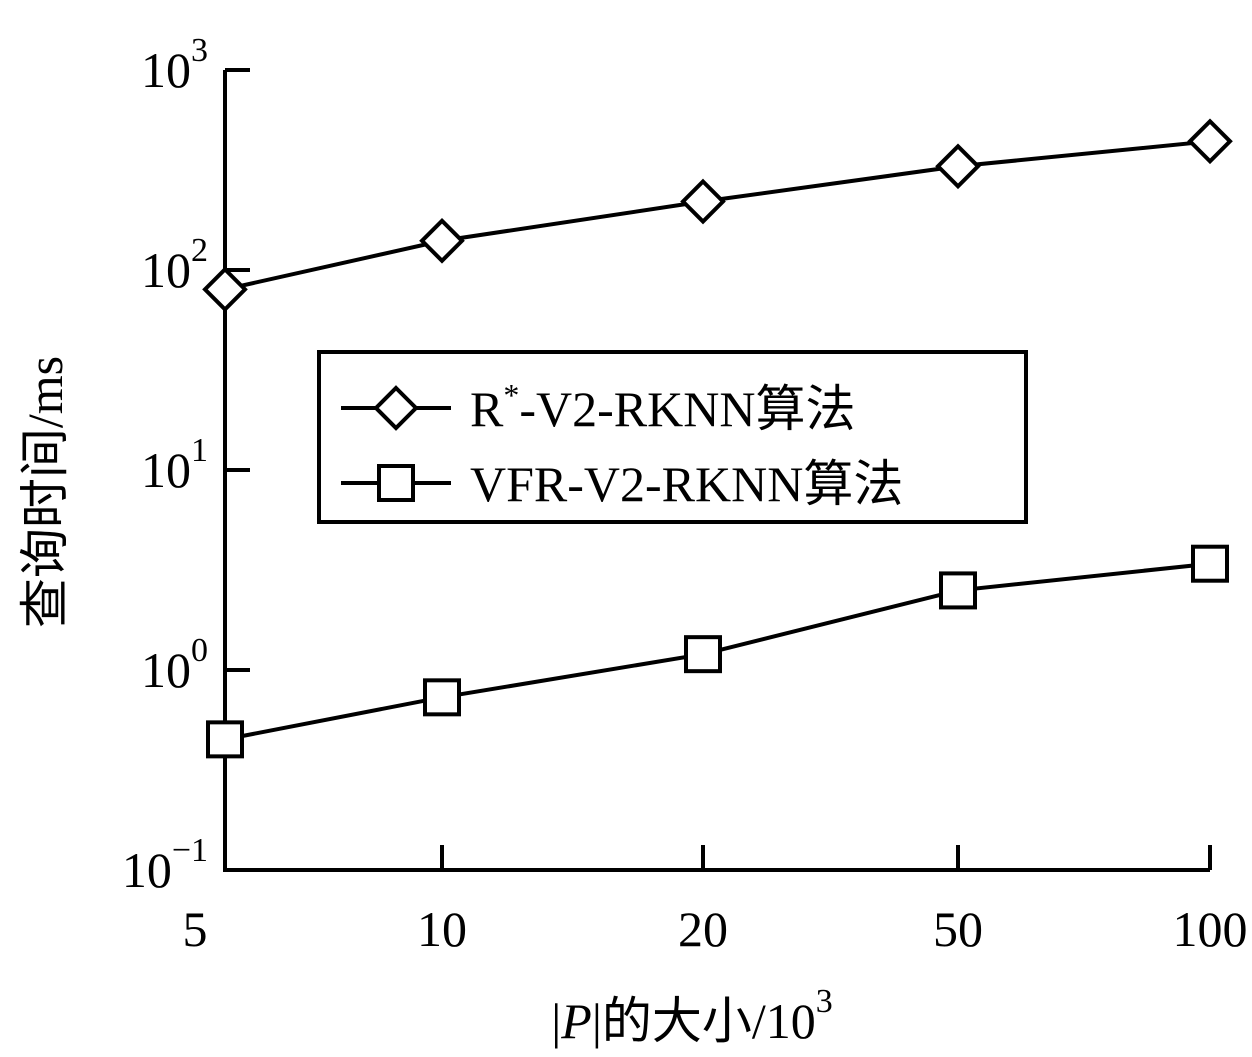 The width and height of the screenshot is (1252, 1057). I want to click on legend-label-text: VFR-V2-RKNN算法, so click(686, 484).